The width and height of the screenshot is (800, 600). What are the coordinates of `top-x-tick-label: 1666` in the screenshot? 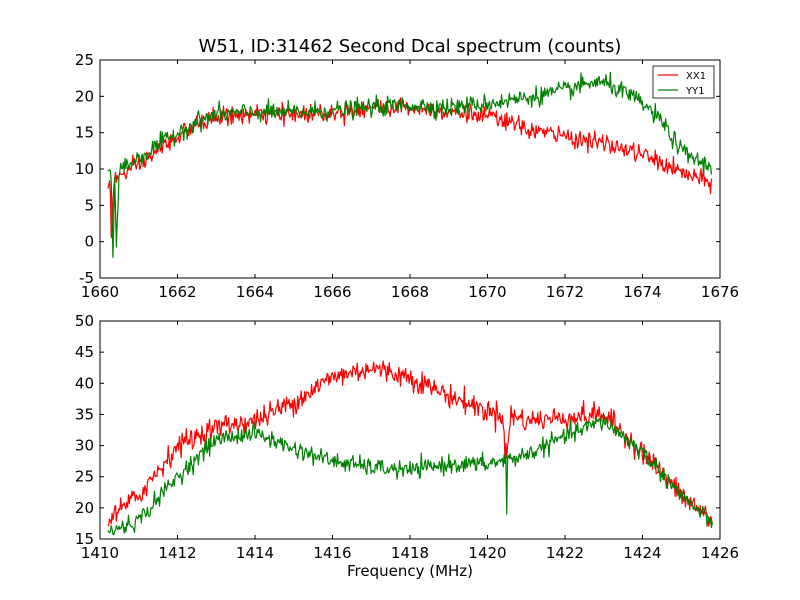 It's located at (332, 292).